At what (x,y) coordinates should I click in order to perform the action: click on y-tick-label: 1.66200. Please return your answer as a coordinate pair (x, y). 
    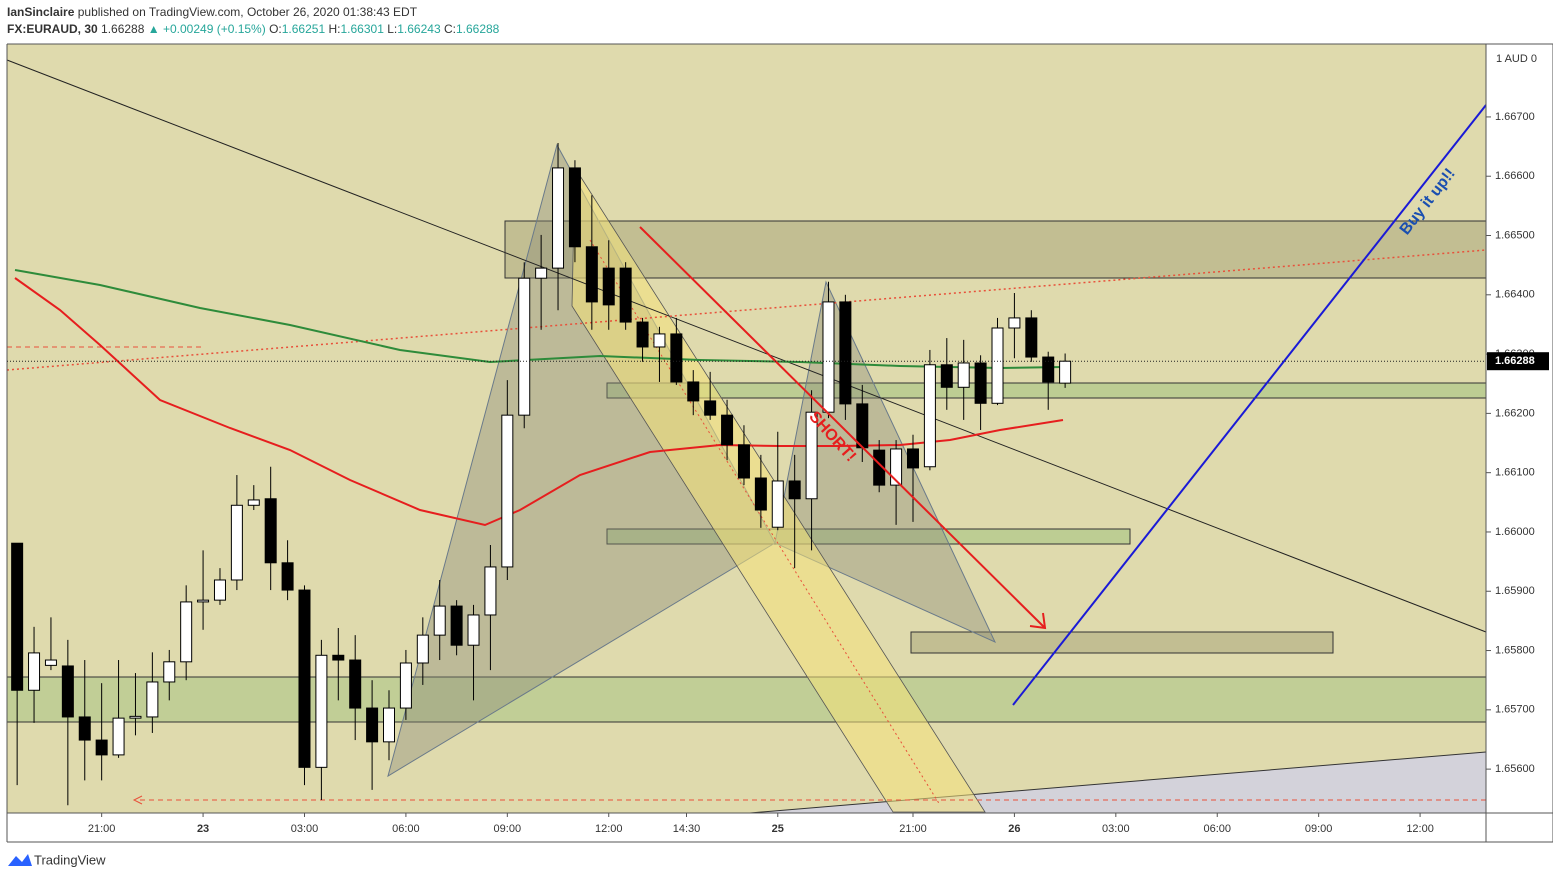
    Looking at the image, I should click on (1515, 413).